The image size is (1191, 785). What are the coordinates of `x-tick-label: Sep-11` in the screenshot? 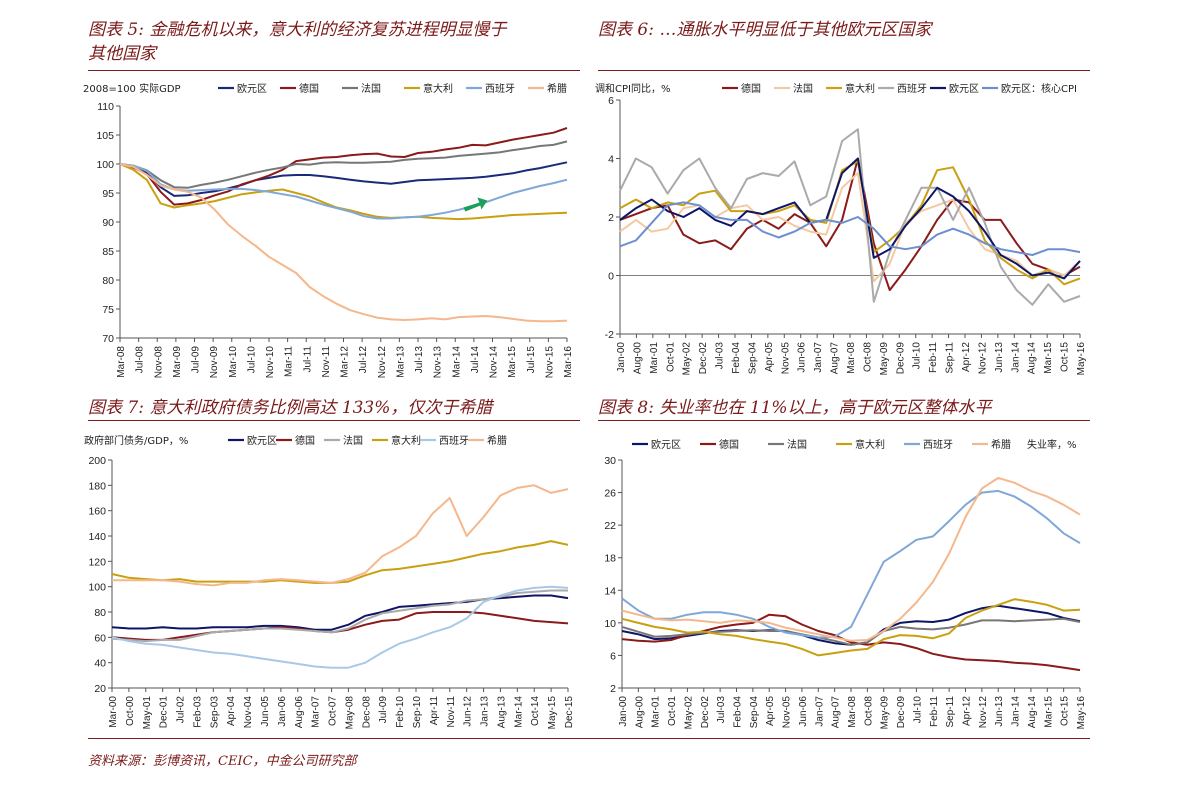 It's located at (950, 358).